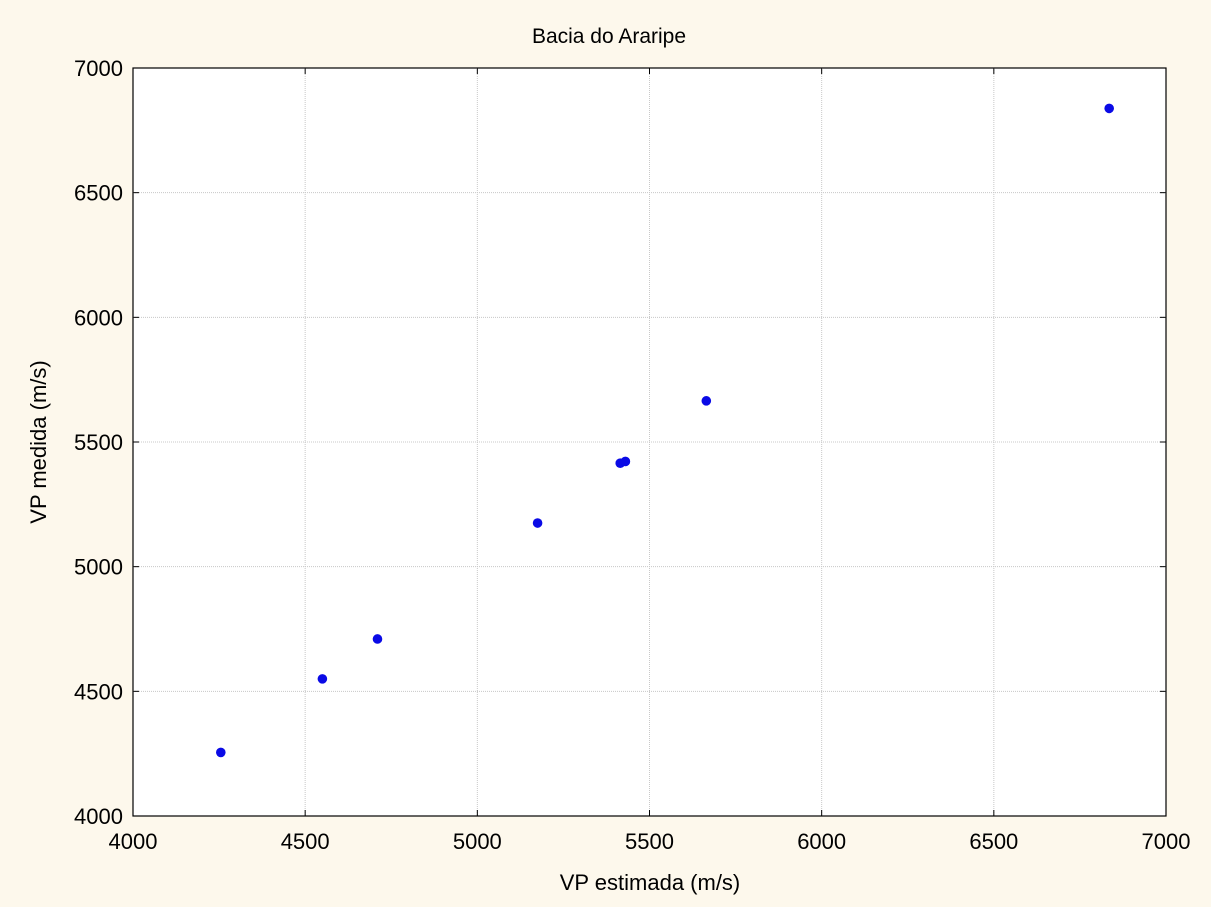  Describe the element at coordinates (477, 841) in the screenshot. I see `x-tick-label: 5000` at that location.